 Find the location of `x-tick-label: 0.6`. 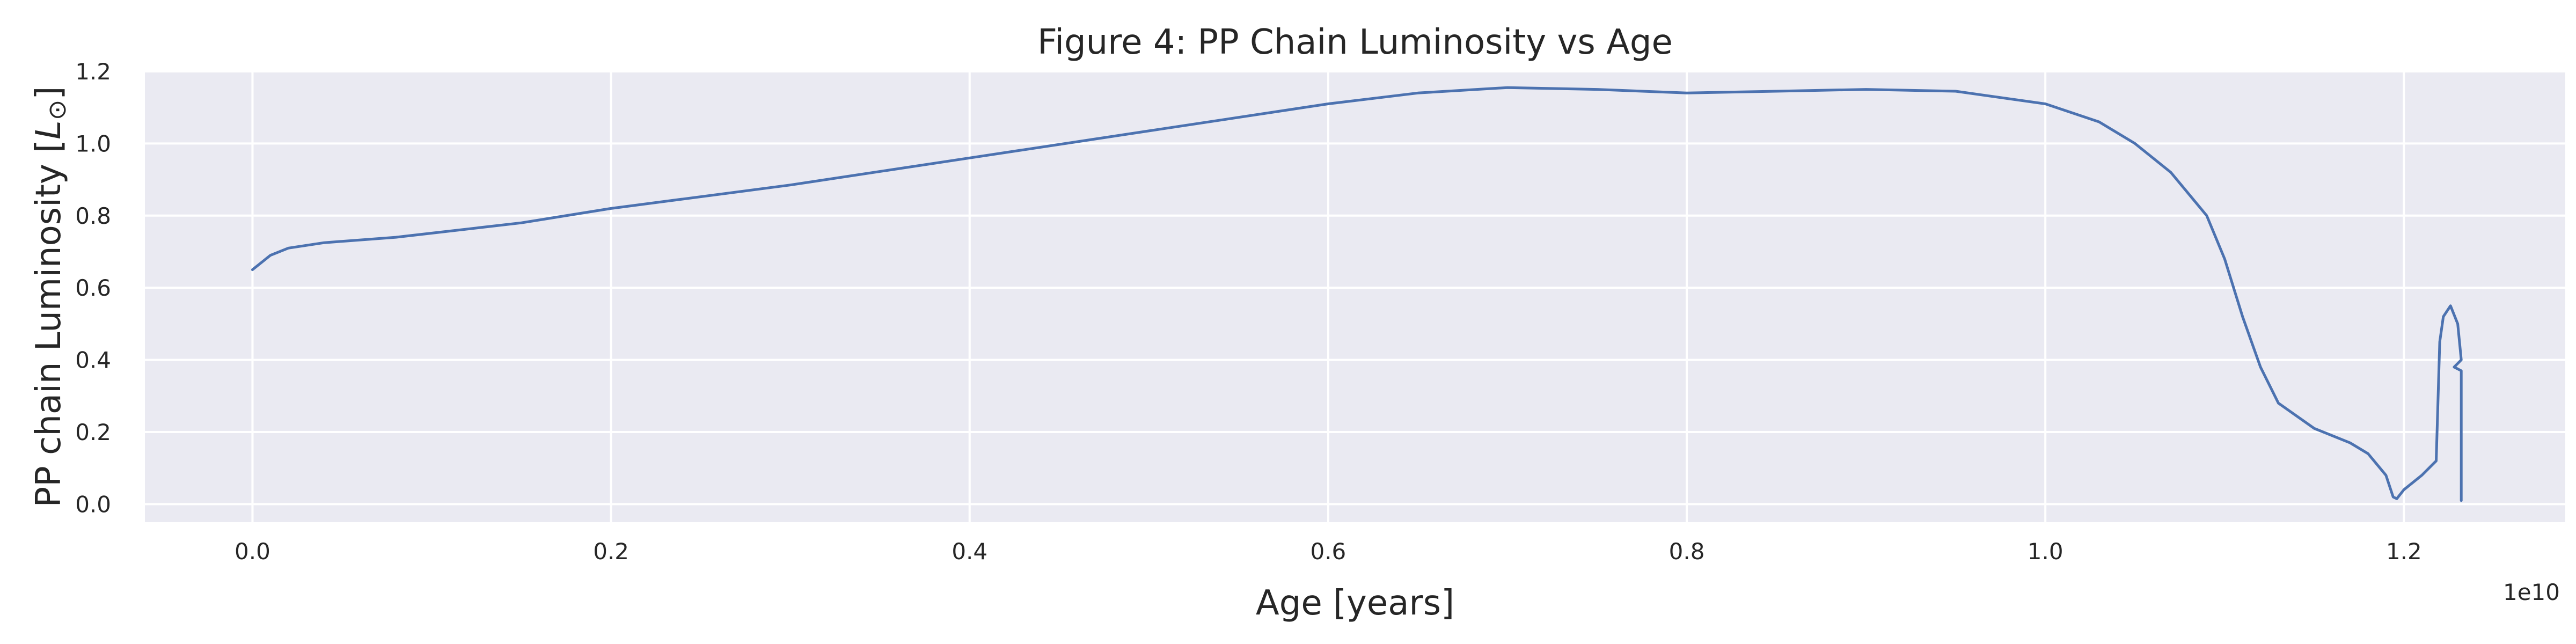

x-tick-label: 0.6 is located at coordinates (1328, 551).